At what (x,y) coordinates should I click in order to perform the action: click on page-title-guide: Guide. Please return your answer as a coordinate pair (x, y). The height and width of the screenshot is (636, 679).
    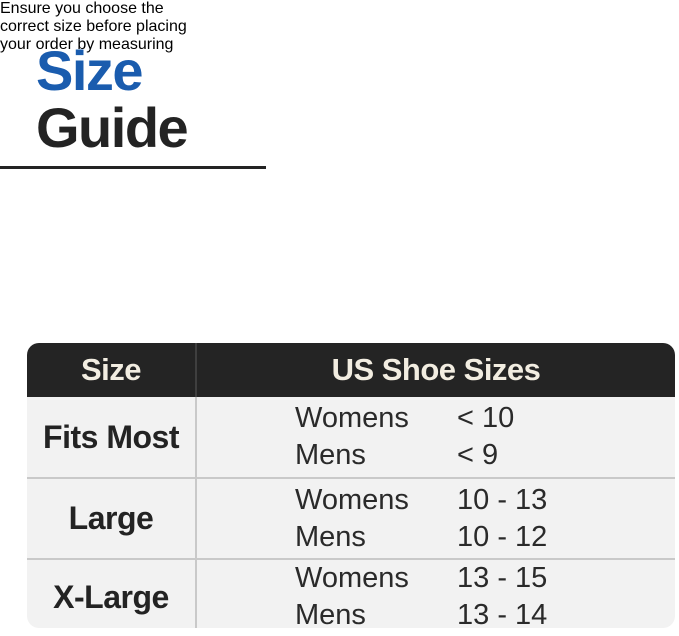
    Looking at the image, I should click on (112, 127).